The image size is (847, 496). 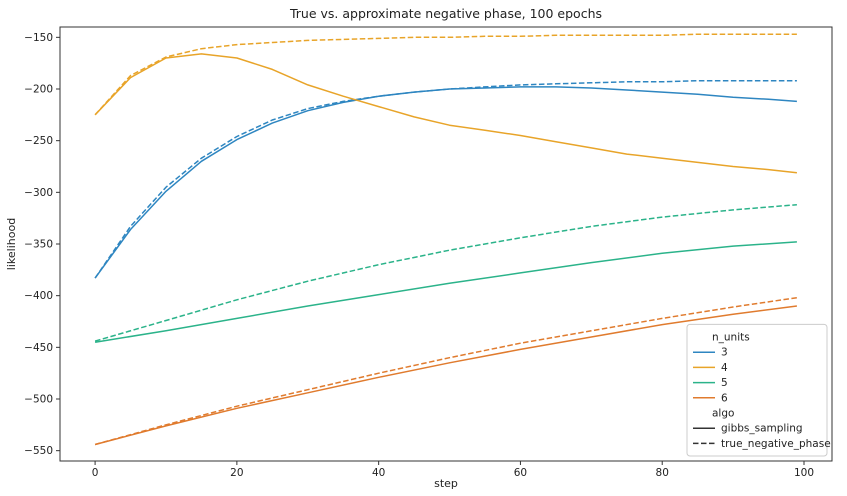 What do you see at coordinates (378, 473) in the screenshot?
I see `x-tick-label: 40` at bounding box center [378, 473].